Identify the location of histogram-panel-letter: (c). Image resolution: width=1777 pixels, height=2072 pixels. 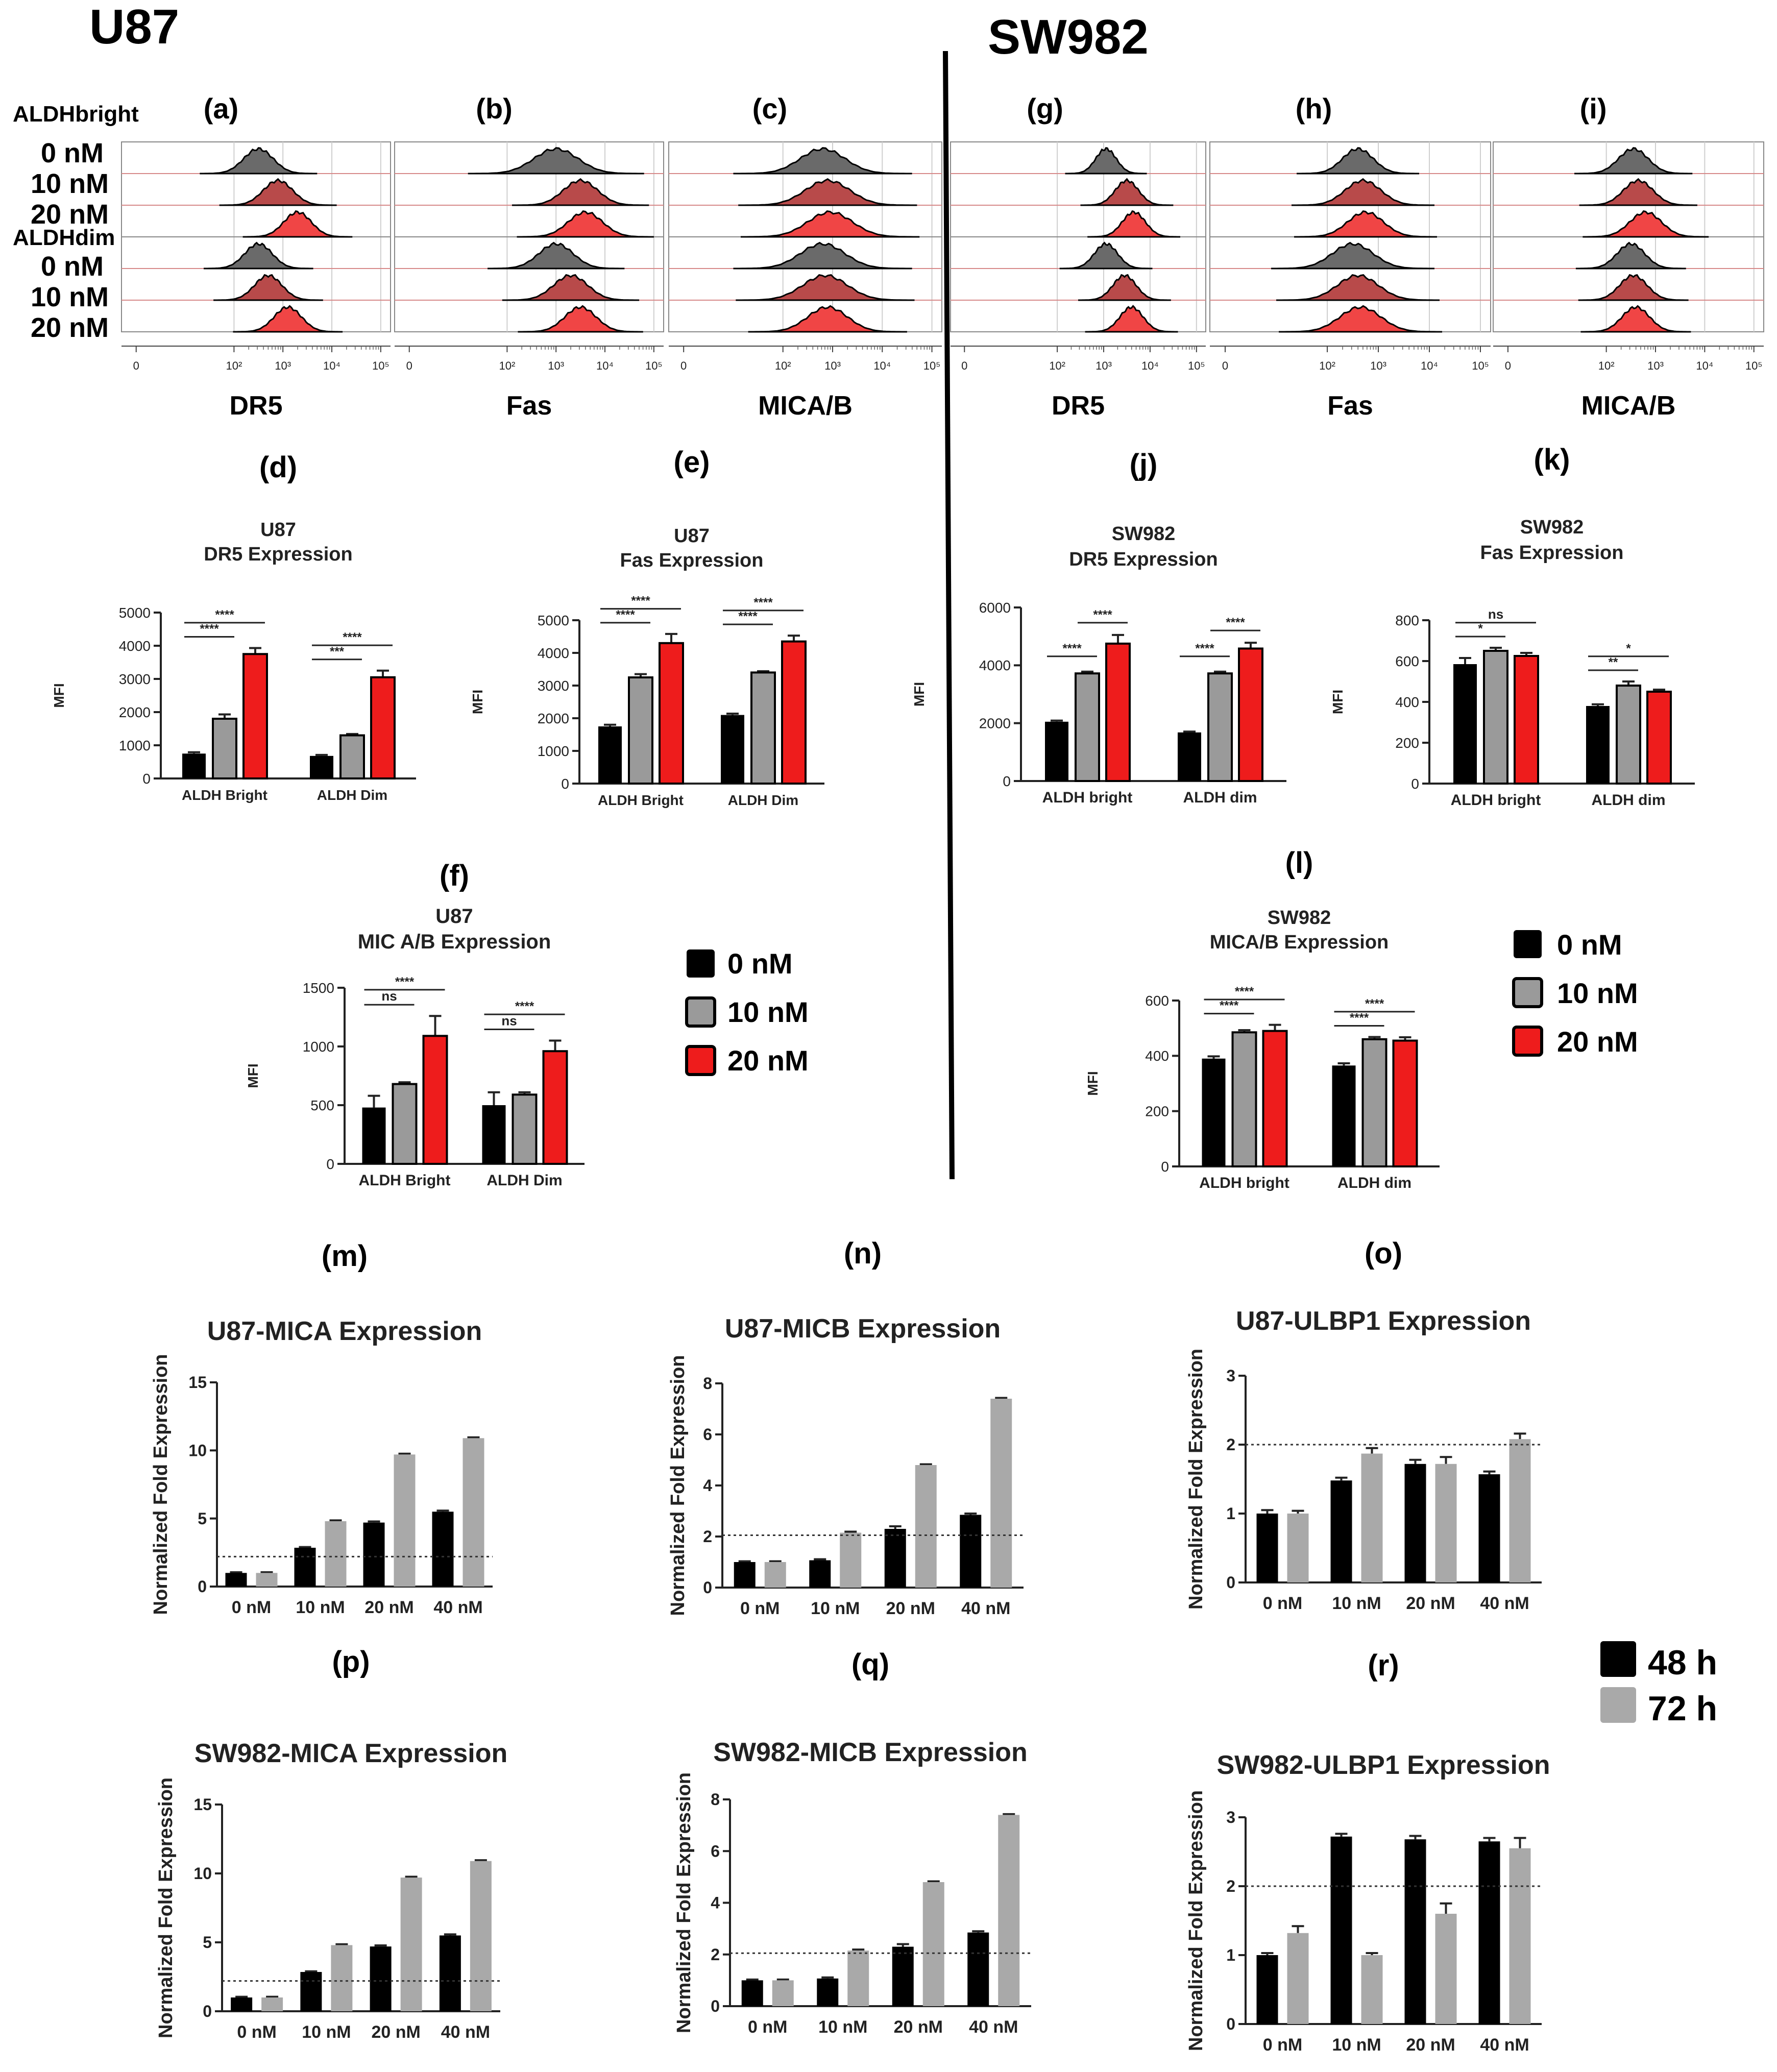
(769, 108).